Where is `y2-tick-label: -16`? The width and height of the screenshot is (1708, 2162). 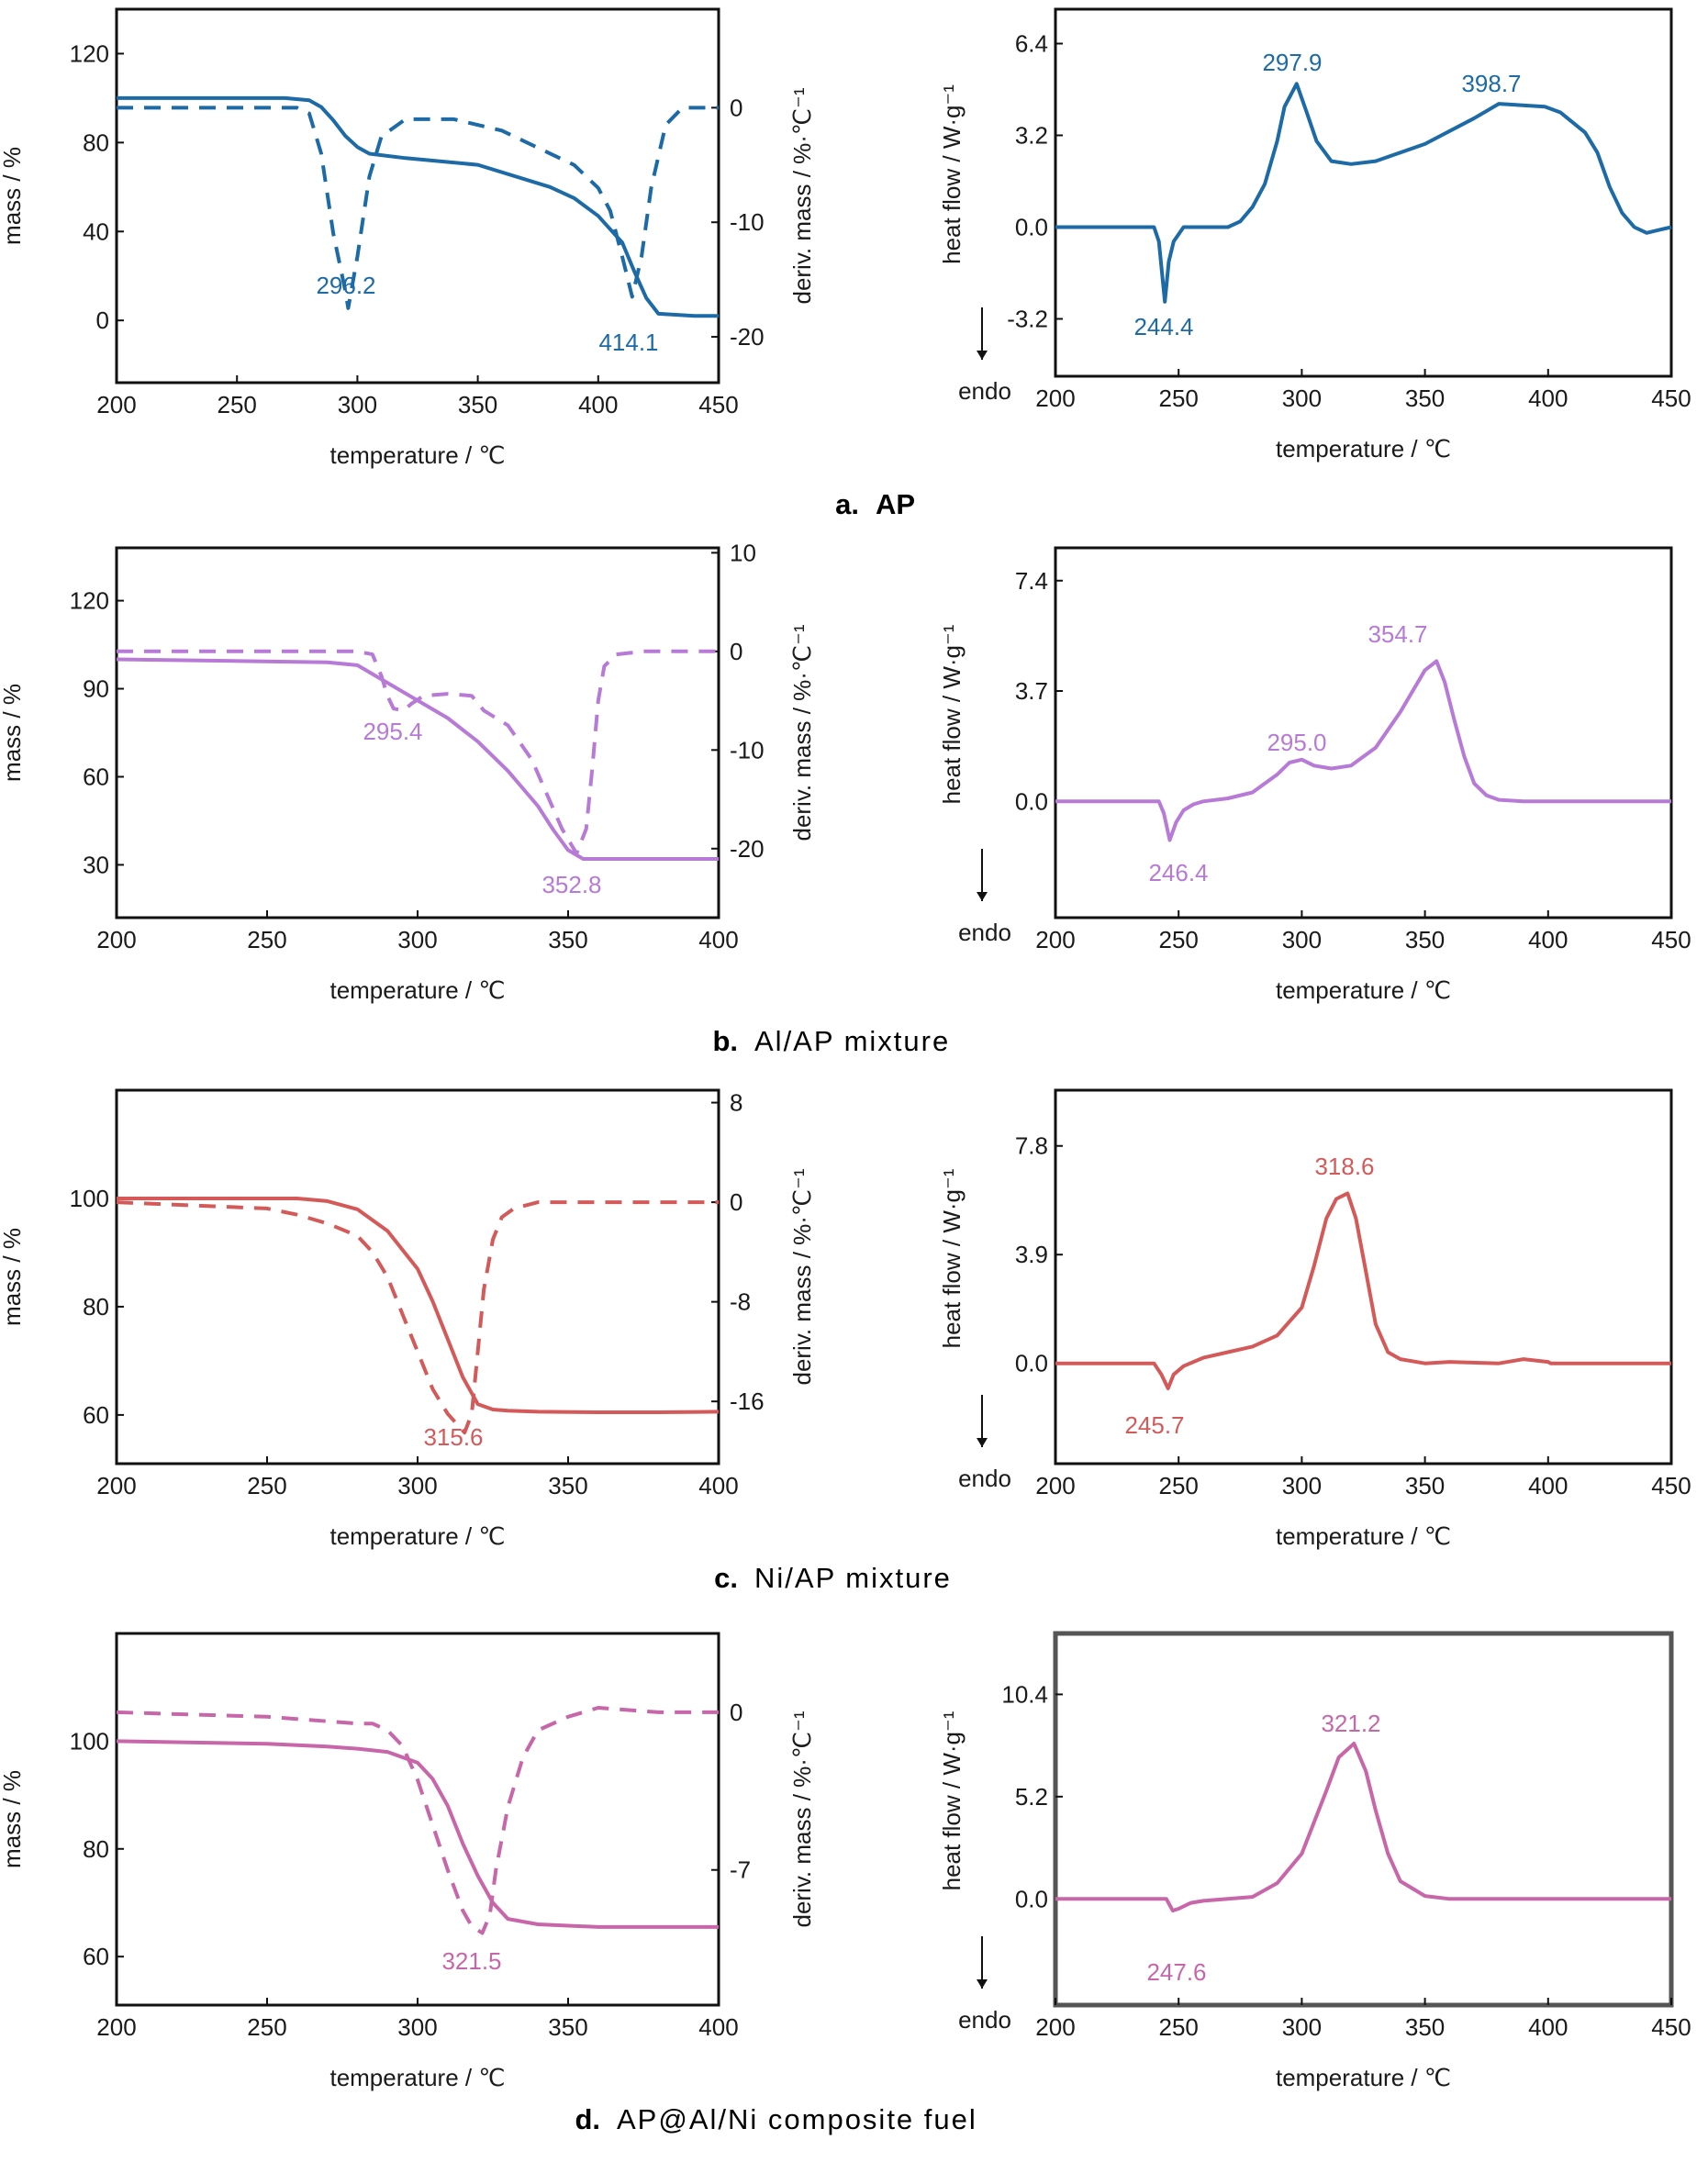 y2-tick-label: -16 is located at coordinates (747, 1401).